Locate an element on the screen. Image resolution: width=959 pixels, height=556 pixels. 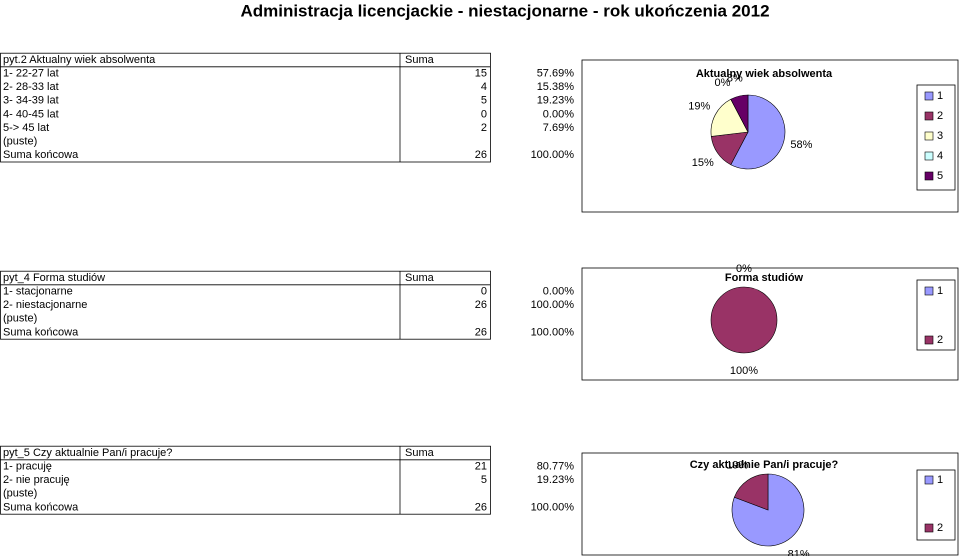
row-count: 15 is located at coordinates (481, 74).